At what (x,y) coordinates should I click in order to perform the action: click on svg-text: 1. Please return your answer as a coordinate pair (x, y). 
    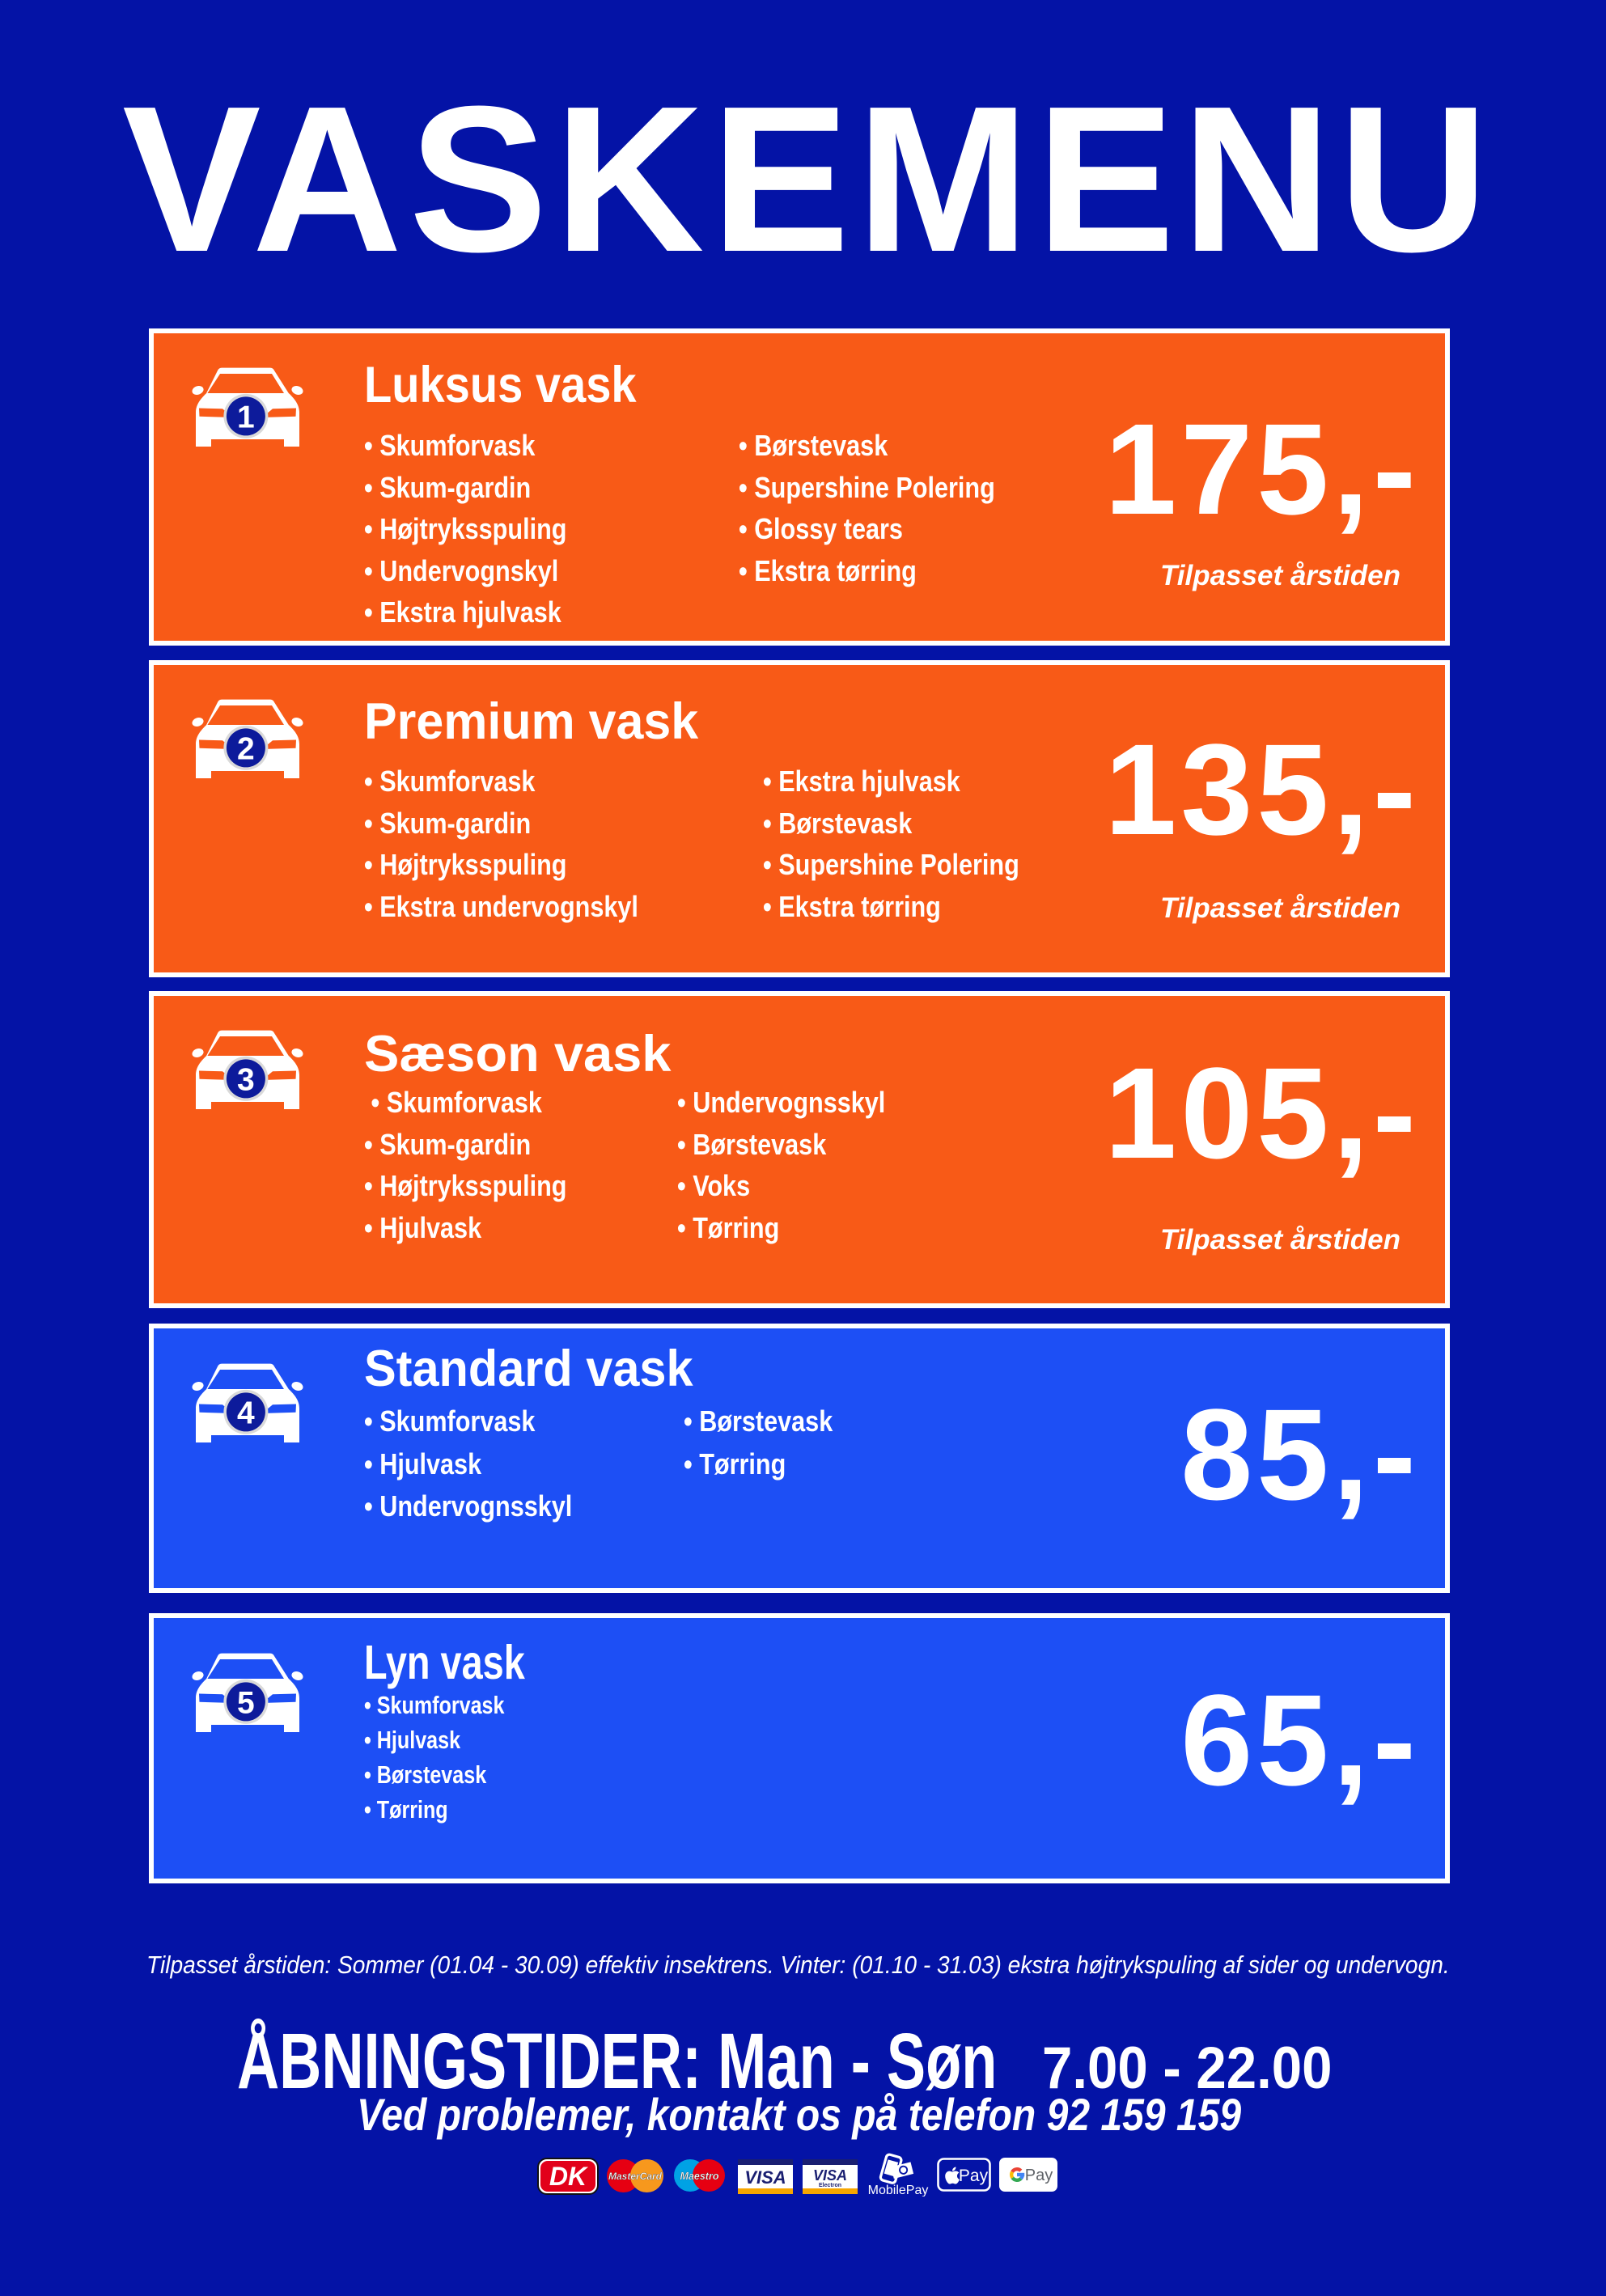
    Looking at the image, I should click on (246, 417).